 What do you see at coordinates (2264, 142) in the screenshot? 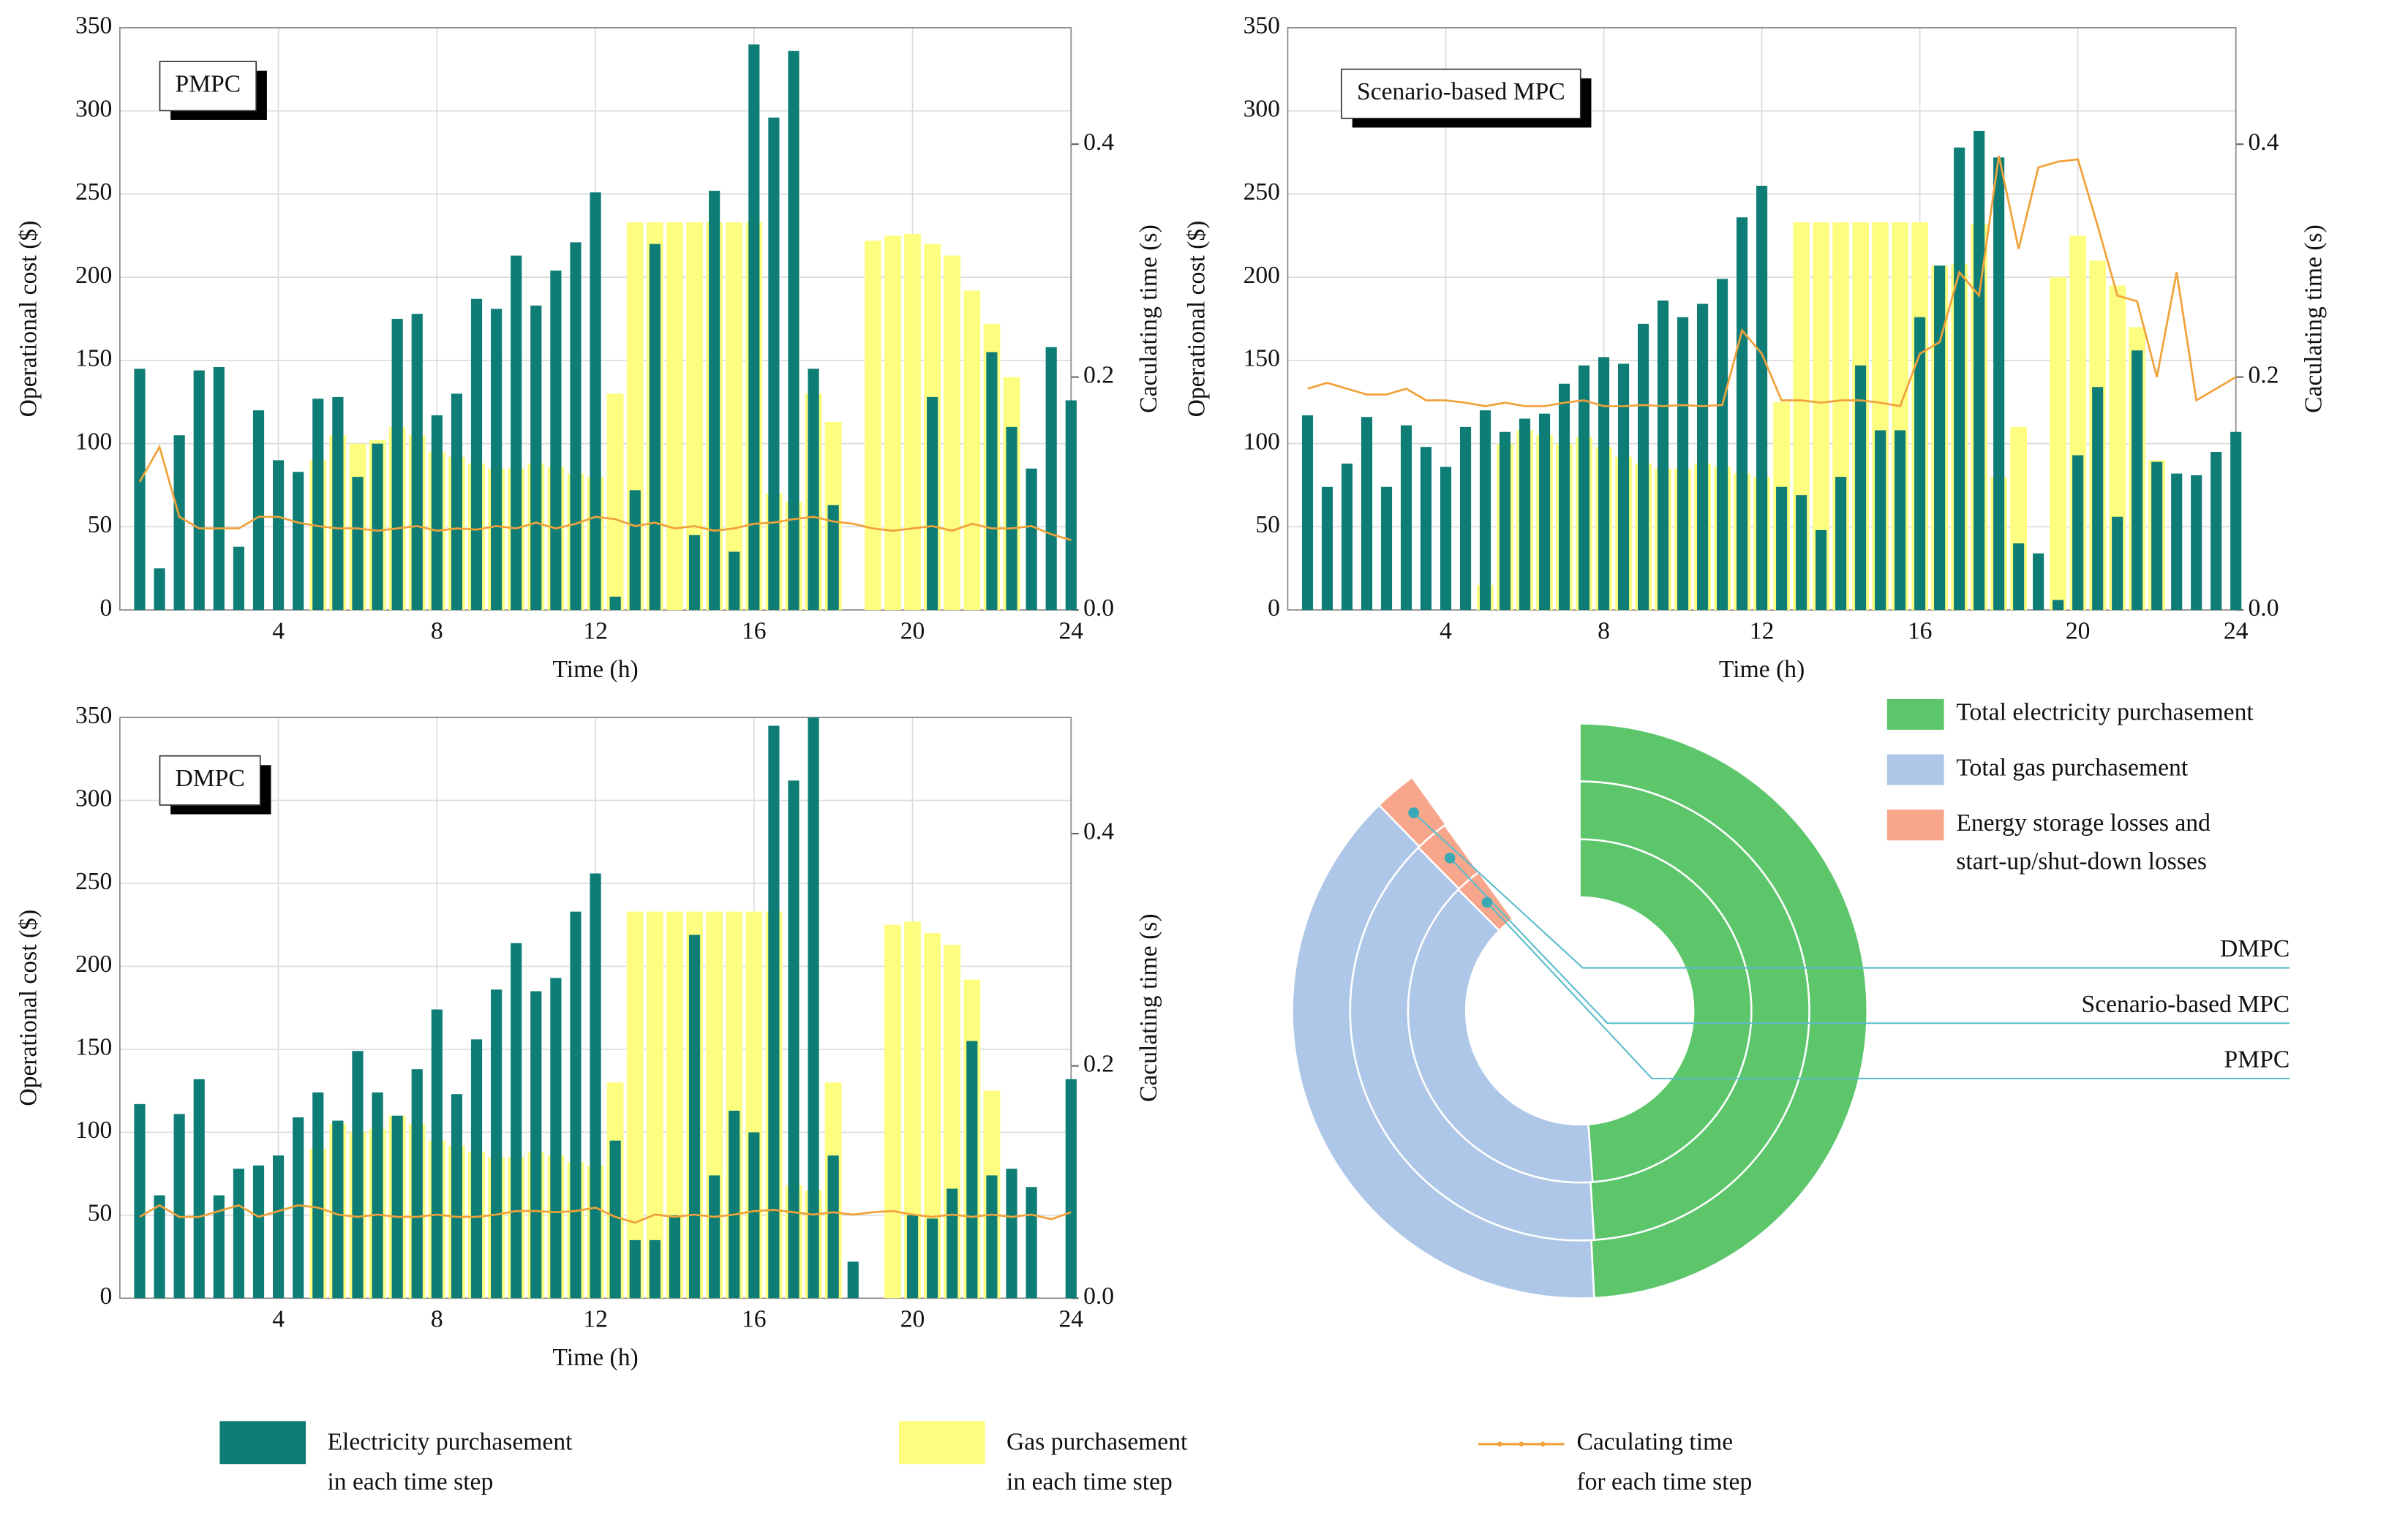
I see `y2-tick-label: 0.4` at bounding box center [2264, 142].